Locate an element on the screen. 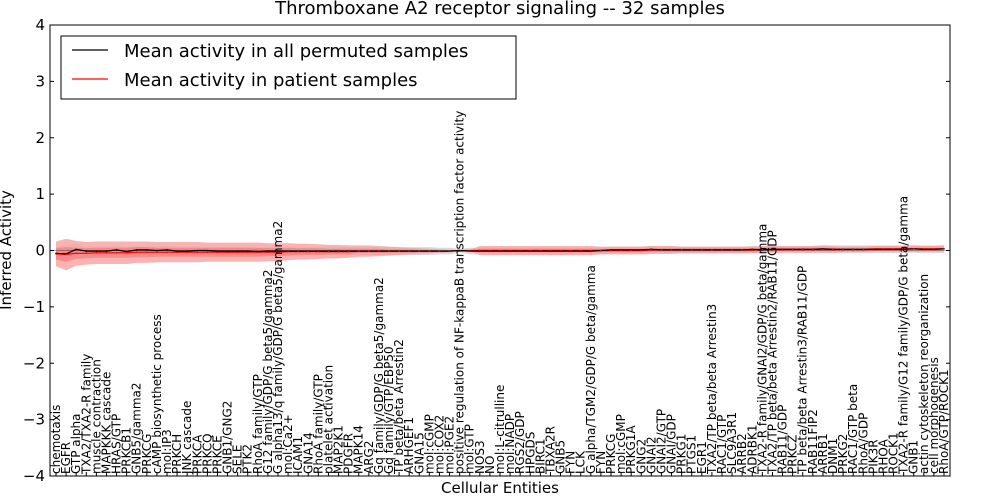 This screenshot has width=1000, height=500. entity-label: GNAI2 is located at coordinates (651, 455).